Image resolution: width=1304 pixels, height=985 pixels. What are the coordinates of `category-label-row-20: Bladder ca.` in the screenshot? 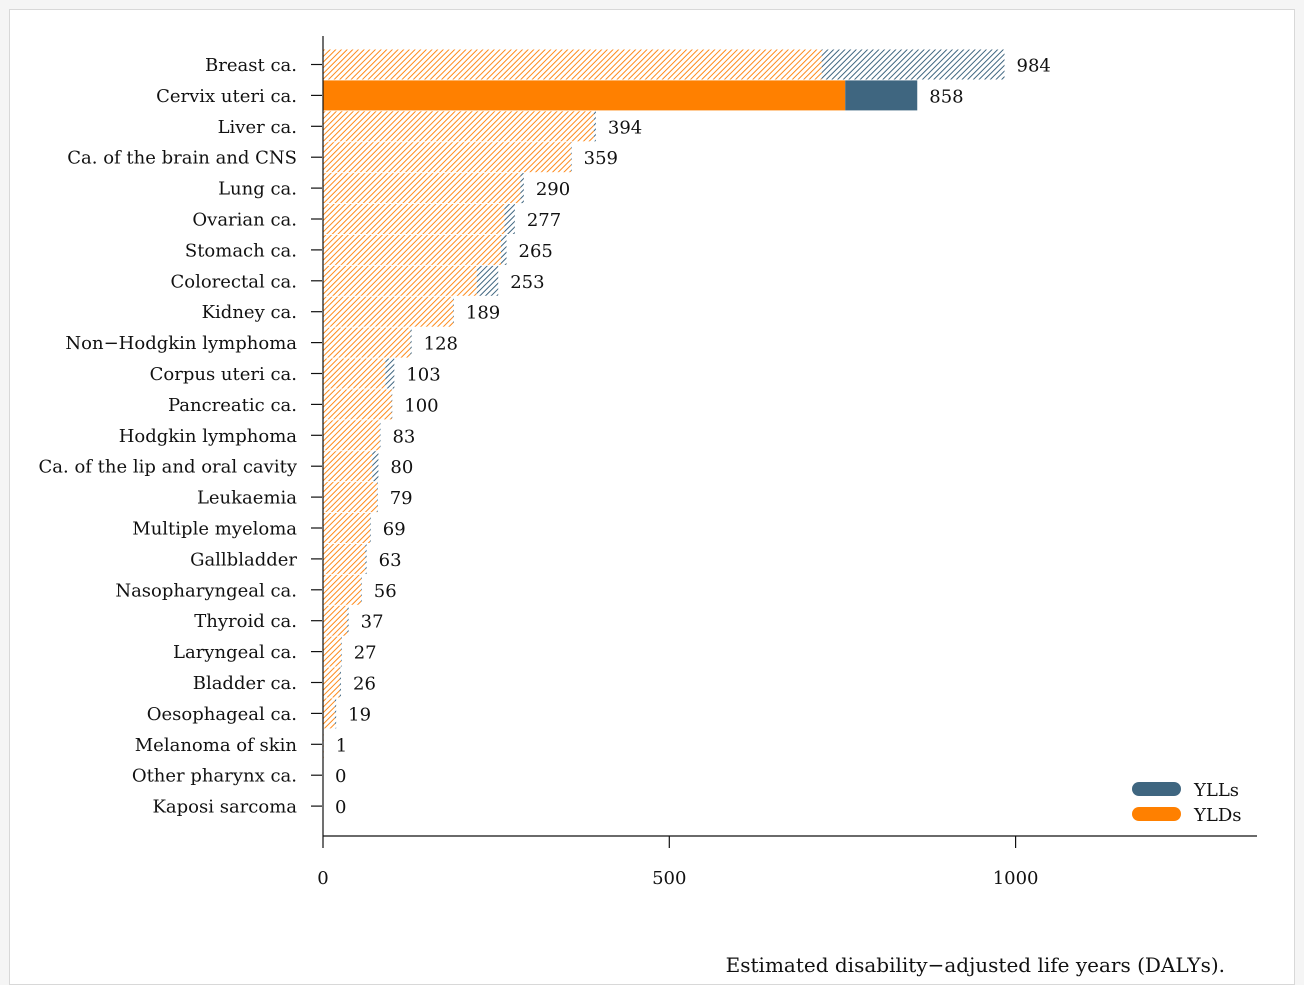 It's located at (245, 683).